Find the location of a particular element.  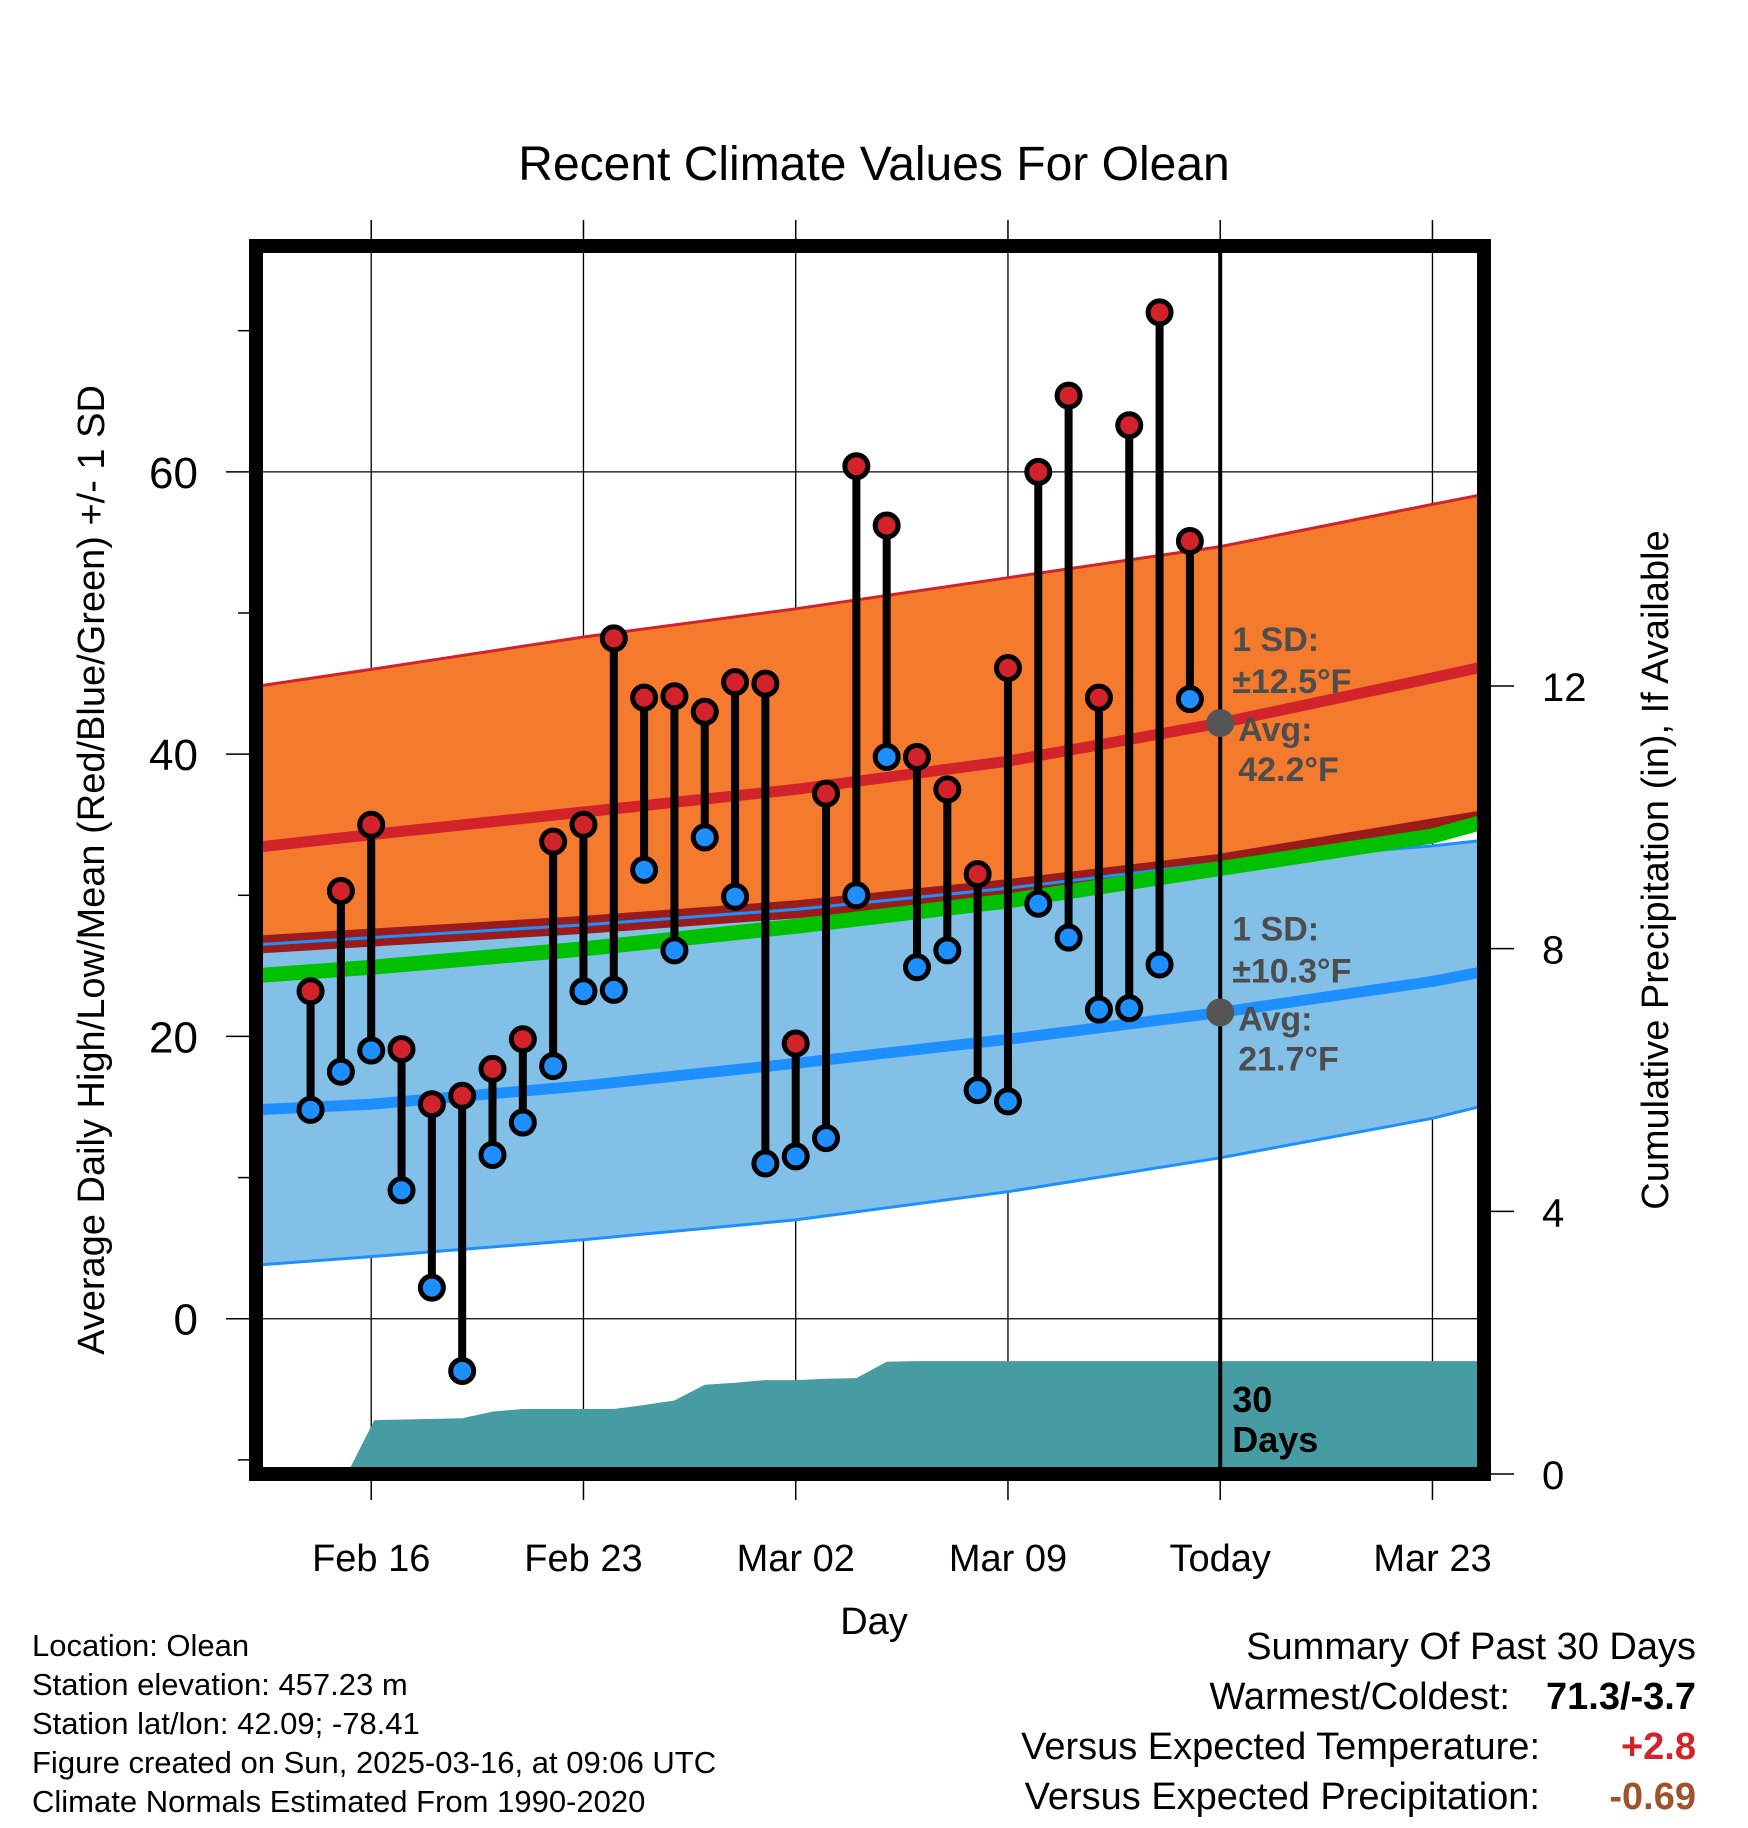

low-stat-line: 1 SD: is located at coordinates (1275, 929).